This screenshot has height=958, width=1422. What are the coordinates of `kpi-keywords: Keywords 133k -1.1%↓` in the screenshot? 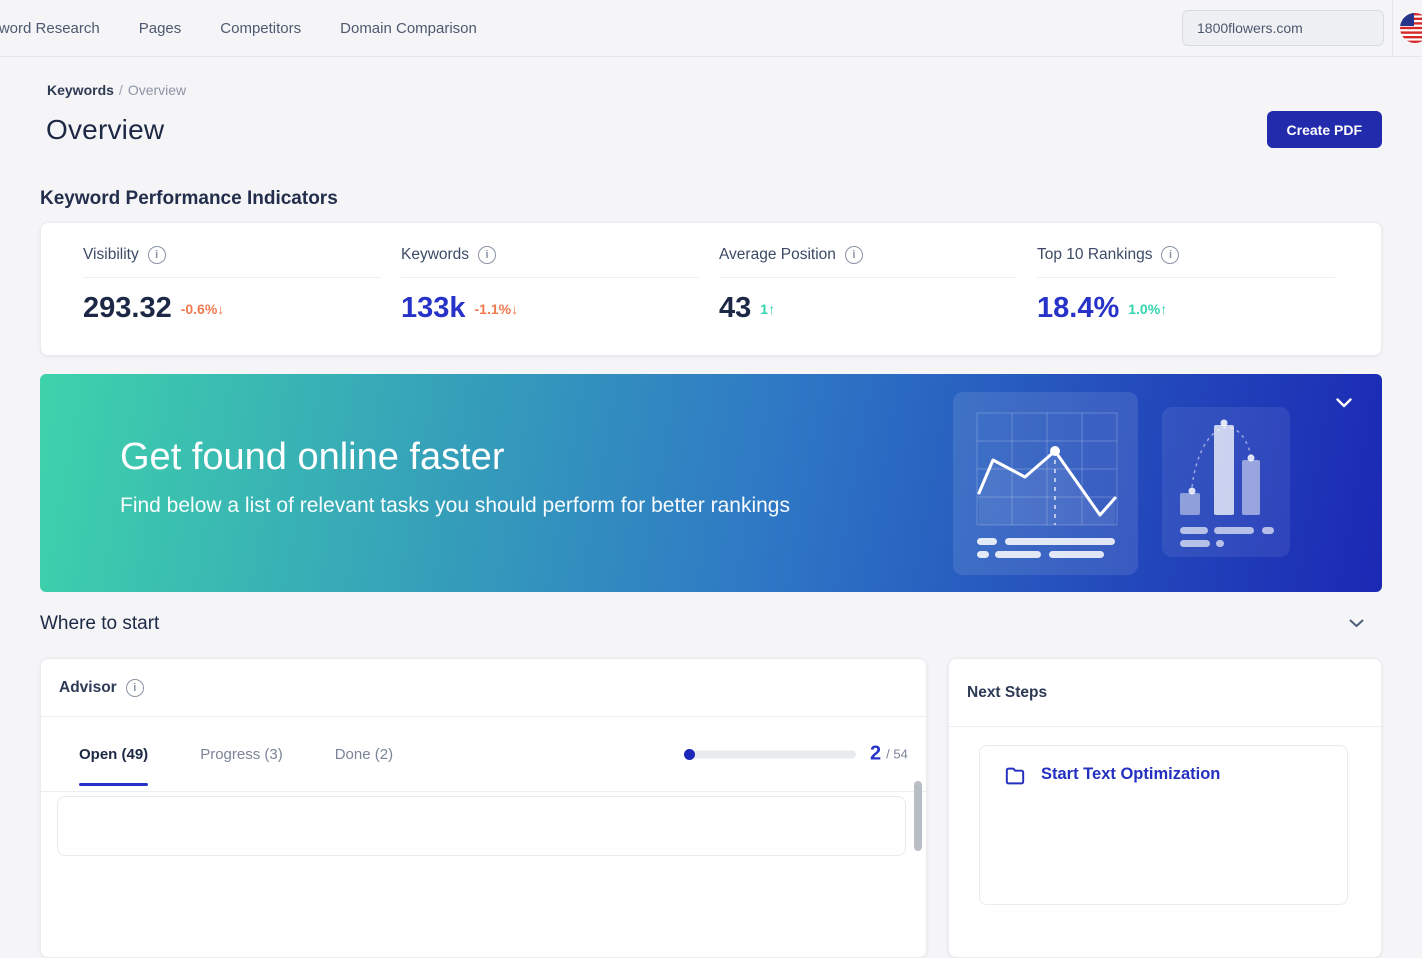 It's located at (560, 289).